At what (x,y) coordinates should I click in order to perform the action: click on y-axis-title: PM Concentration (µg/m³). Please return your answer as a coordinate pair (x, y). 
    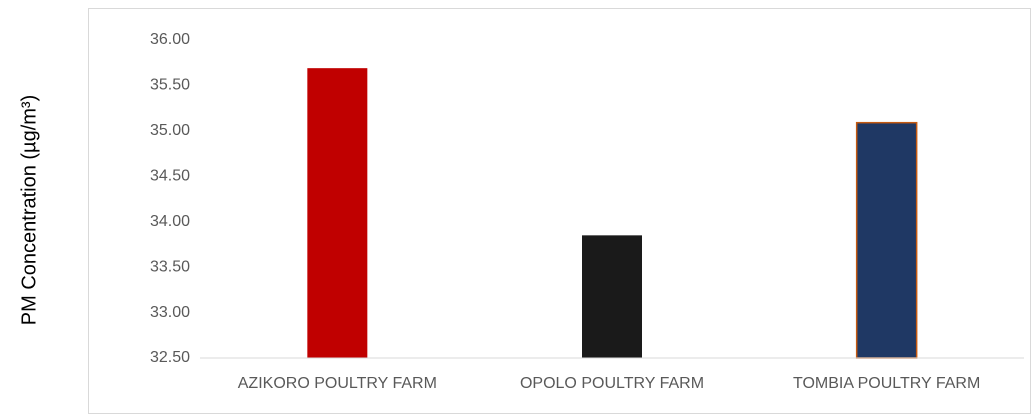
    Looking at the image, I should click on (29, 210).